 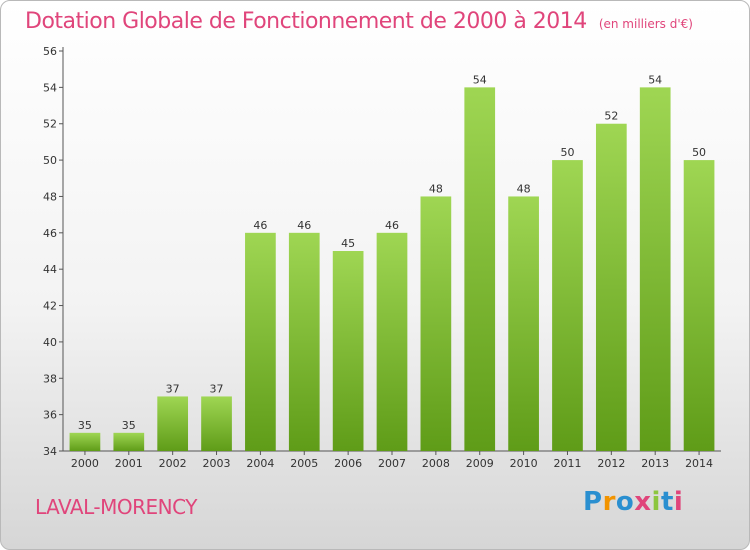 I want to click on x-tick-label: 2002, so click(x=173, y=463).